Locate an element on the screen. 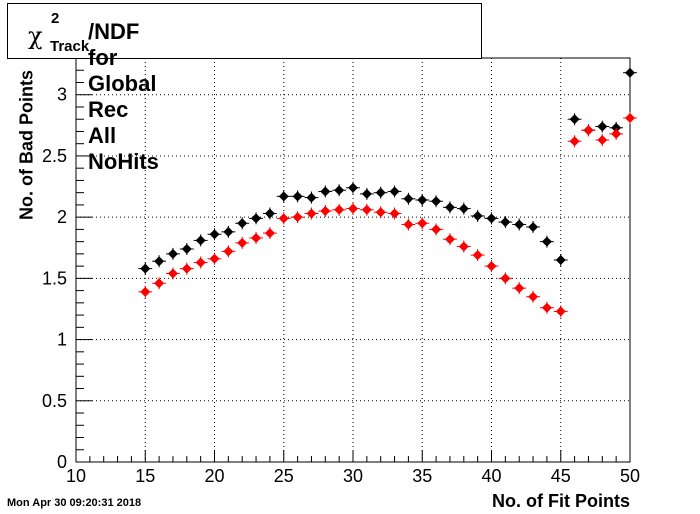  y-axis-label: No. of Bad Points is located at coordinates (26, 145).